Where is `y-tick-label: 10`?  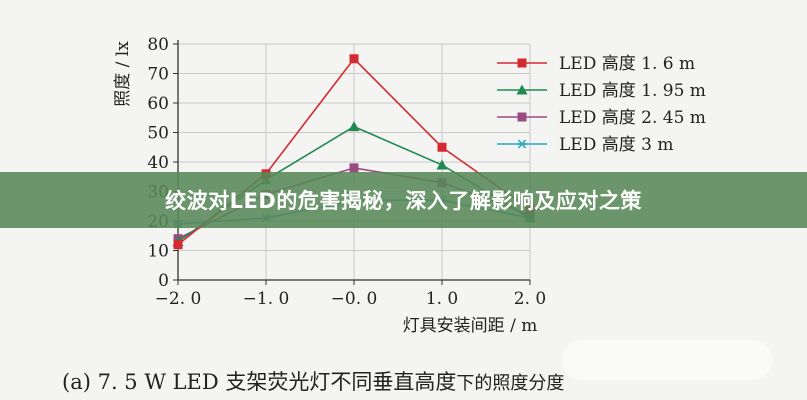 y-tick-label: 10 is located at coordinates (158, 252).